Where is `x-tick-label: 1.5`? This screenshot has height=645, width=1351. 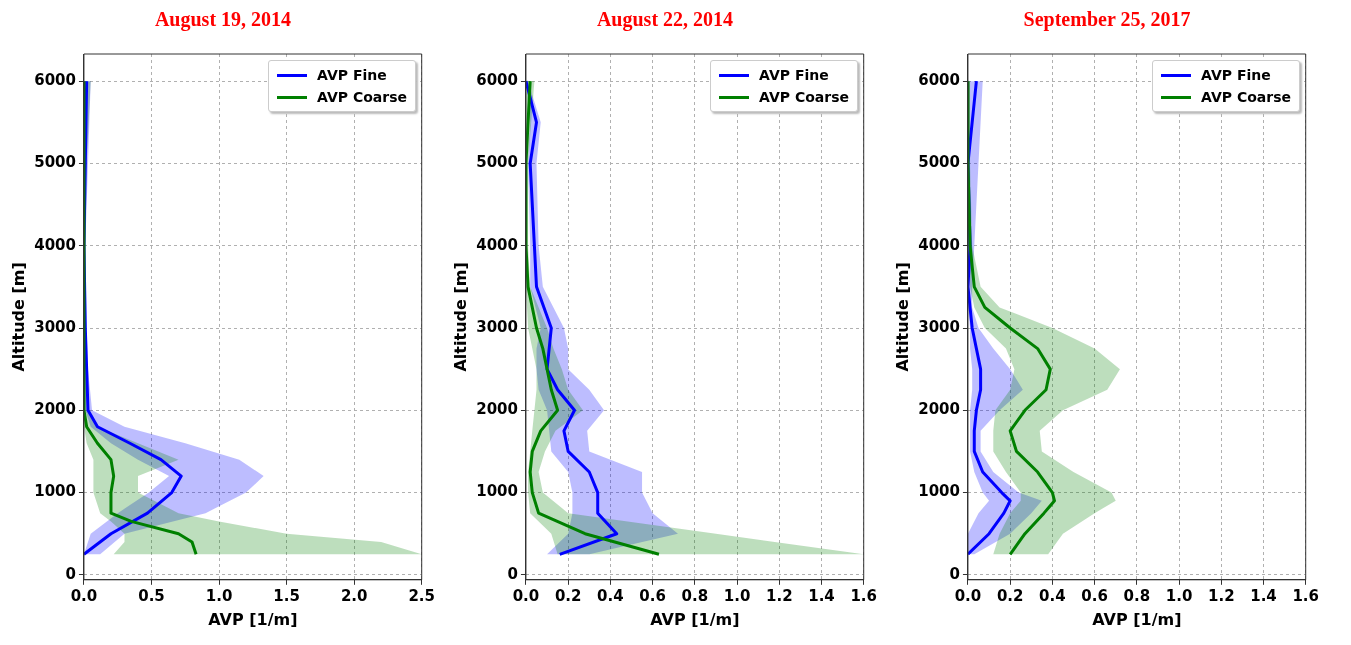 x-tick-label: 1.5 is located at coordinates (286, 595).